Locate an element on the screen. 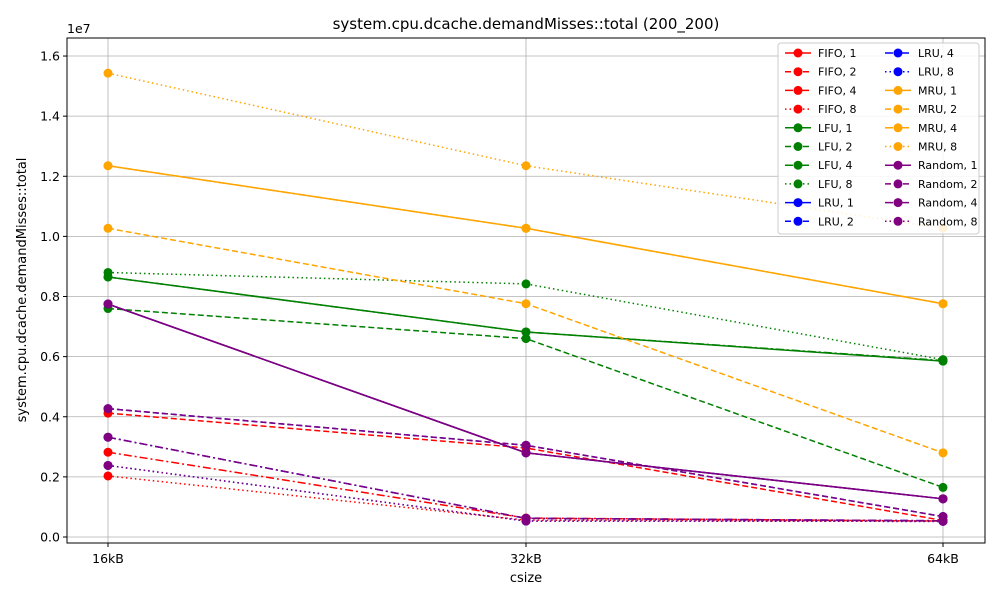 The height and width of the screenshot is (600, 1000). legend-item: Random, 4 is located at coordinates (931, 203).